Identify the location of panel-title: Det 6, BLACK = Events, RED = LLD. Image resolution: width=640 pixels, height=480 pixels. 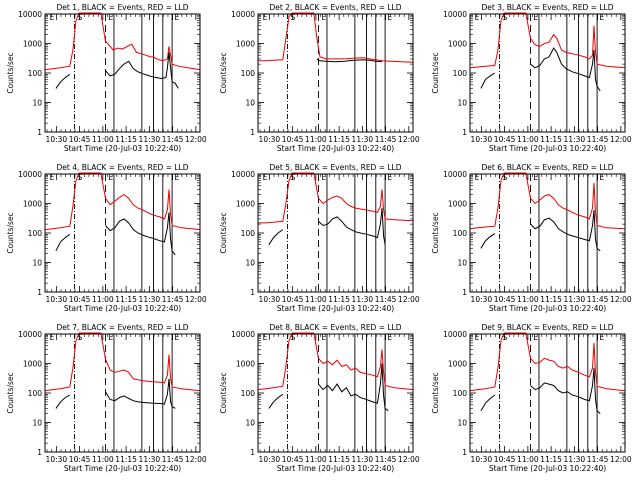
(547, 167).